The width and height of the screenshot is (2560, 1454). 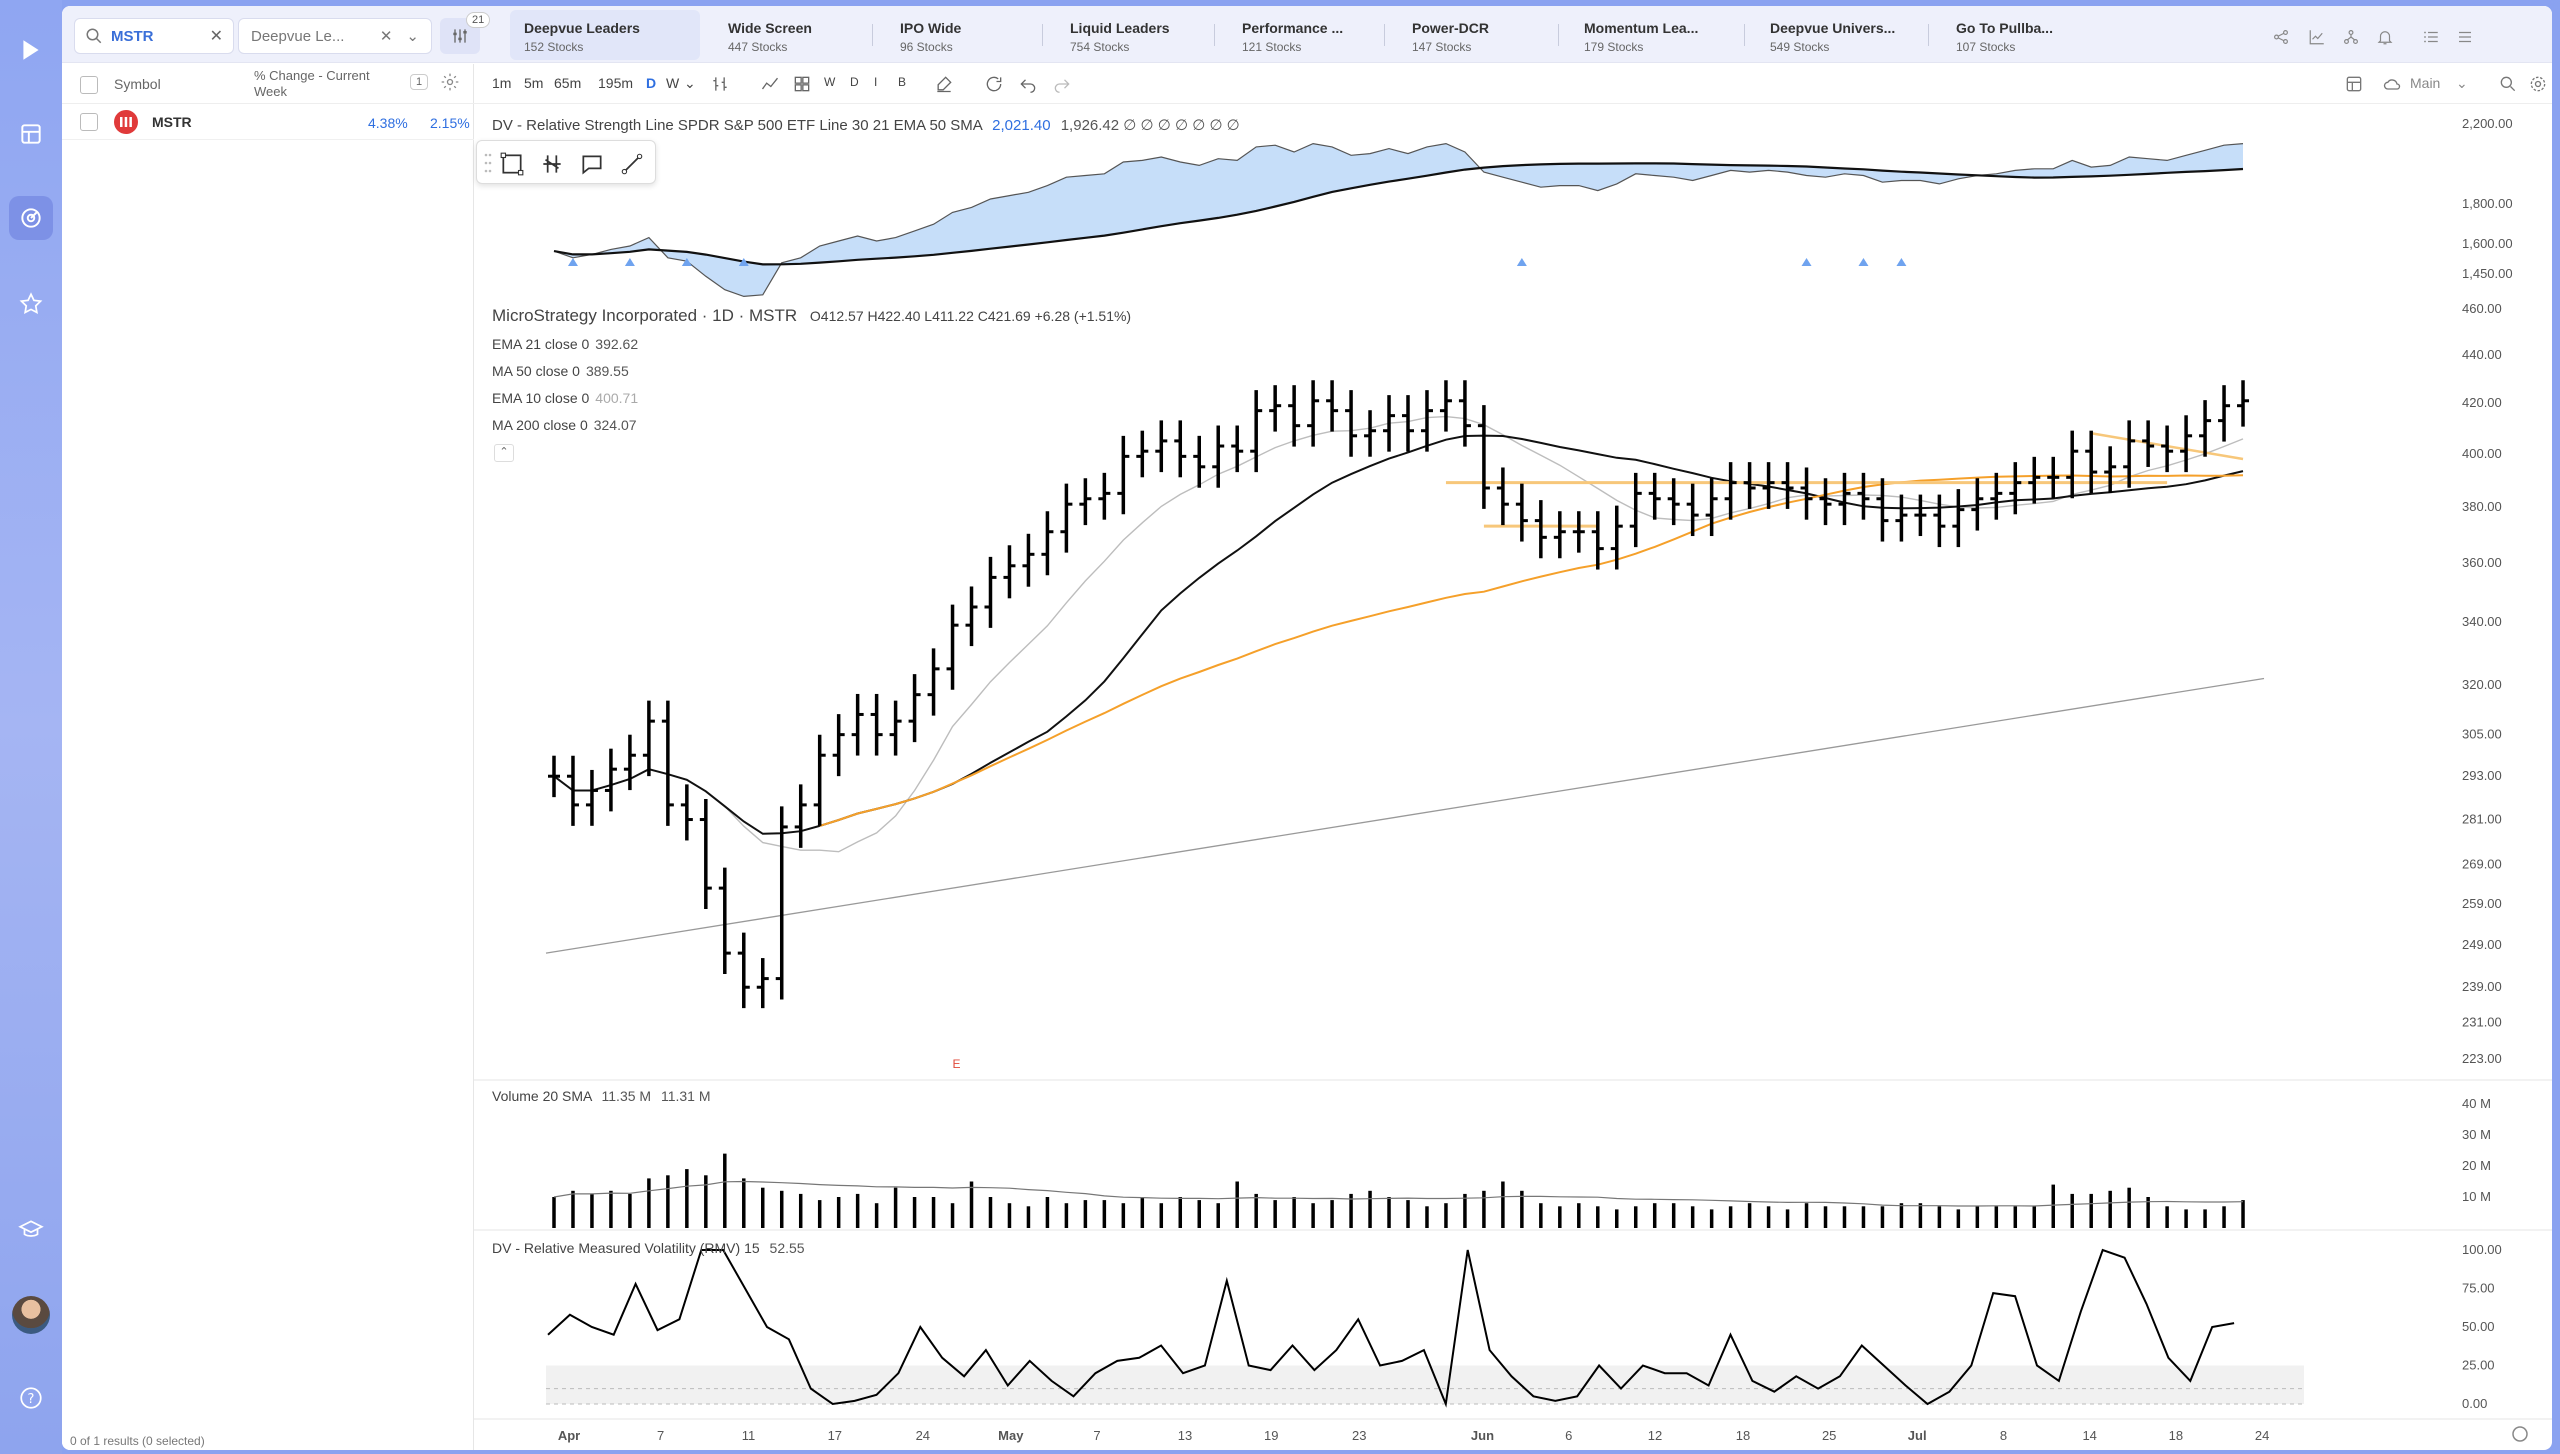 What do you see at coordinates (1028, 84) in the screenshot?
I see `undo-icon` at bounding box center [1028, 84].